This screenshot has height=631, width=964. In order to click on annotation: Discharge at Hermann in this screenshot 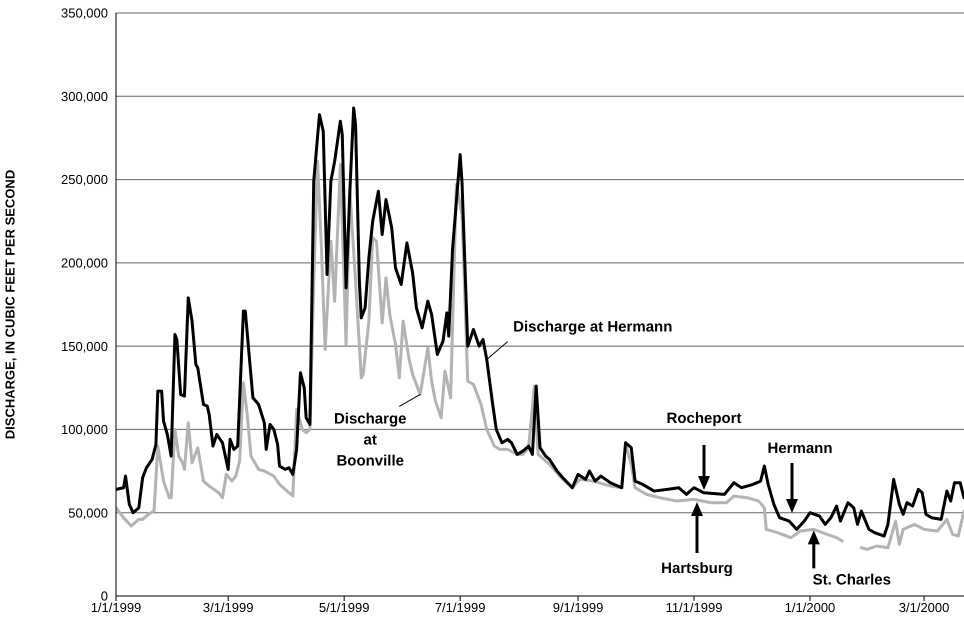, I will do `click(592, 327)`.